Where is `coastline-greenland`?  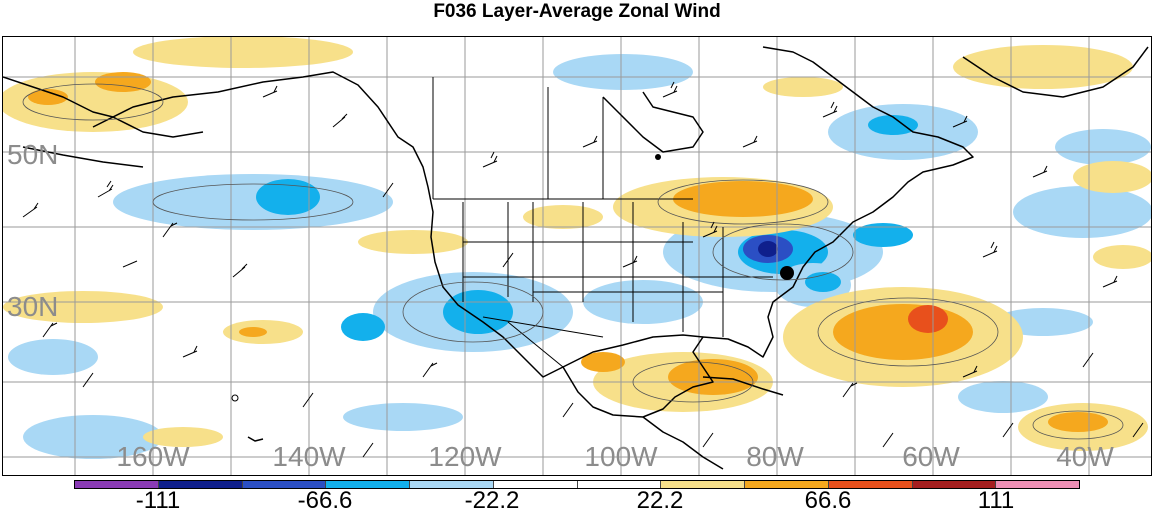 coastline-greenland is located at coordinates (1055, 72).